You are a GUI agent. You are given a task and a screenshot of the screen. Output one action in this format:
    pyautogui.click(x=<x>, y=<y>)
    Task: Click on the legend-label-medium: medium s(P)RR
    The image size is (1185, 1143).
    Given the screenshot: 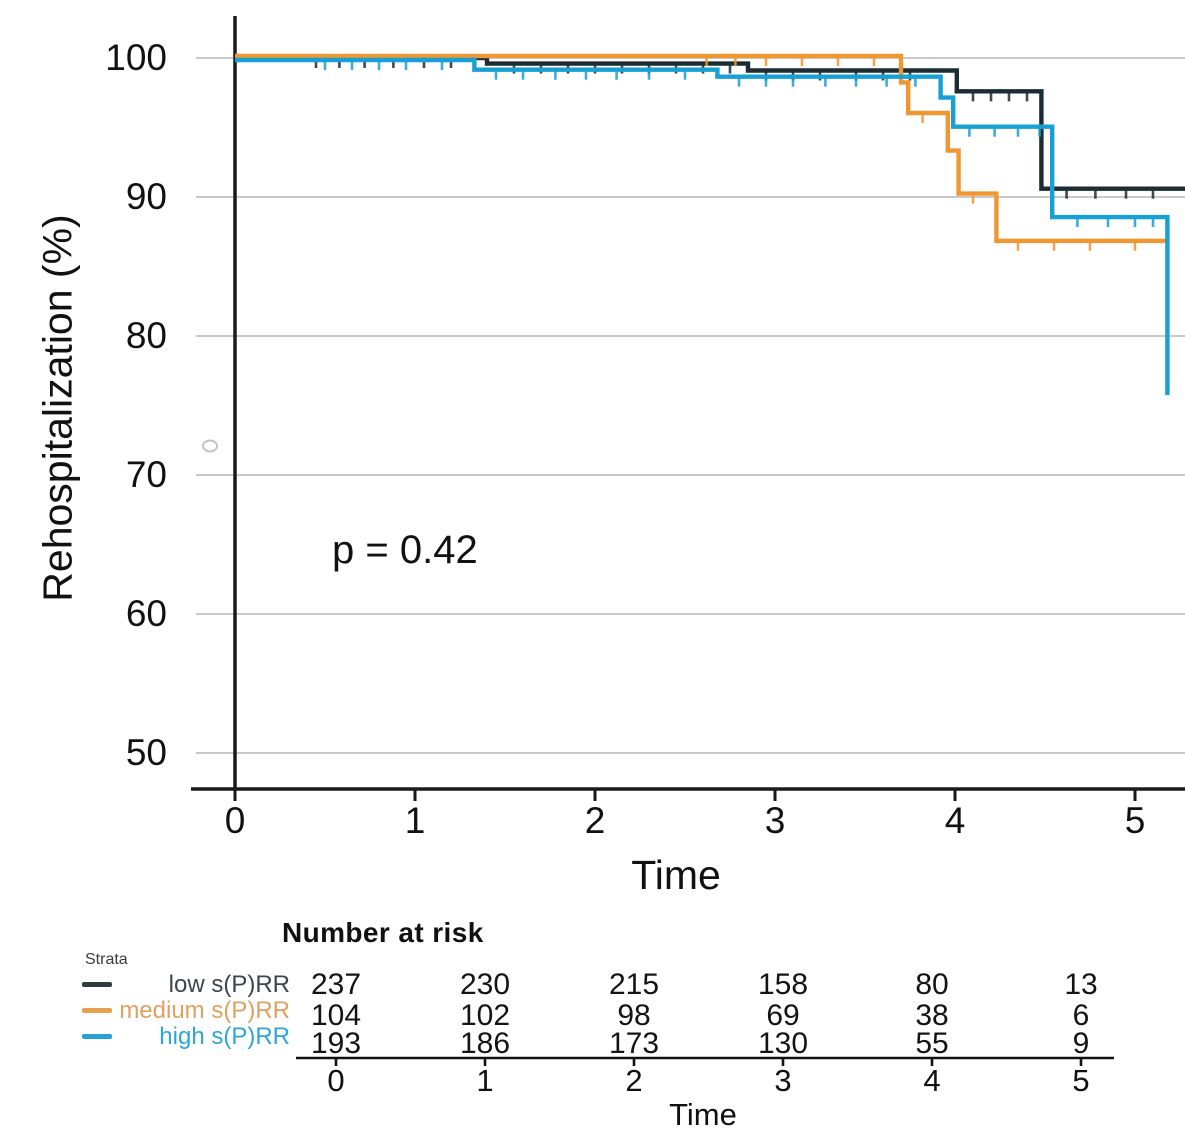 What is the action you would take?
    pyautogui.click(x=204, y=1010)
    